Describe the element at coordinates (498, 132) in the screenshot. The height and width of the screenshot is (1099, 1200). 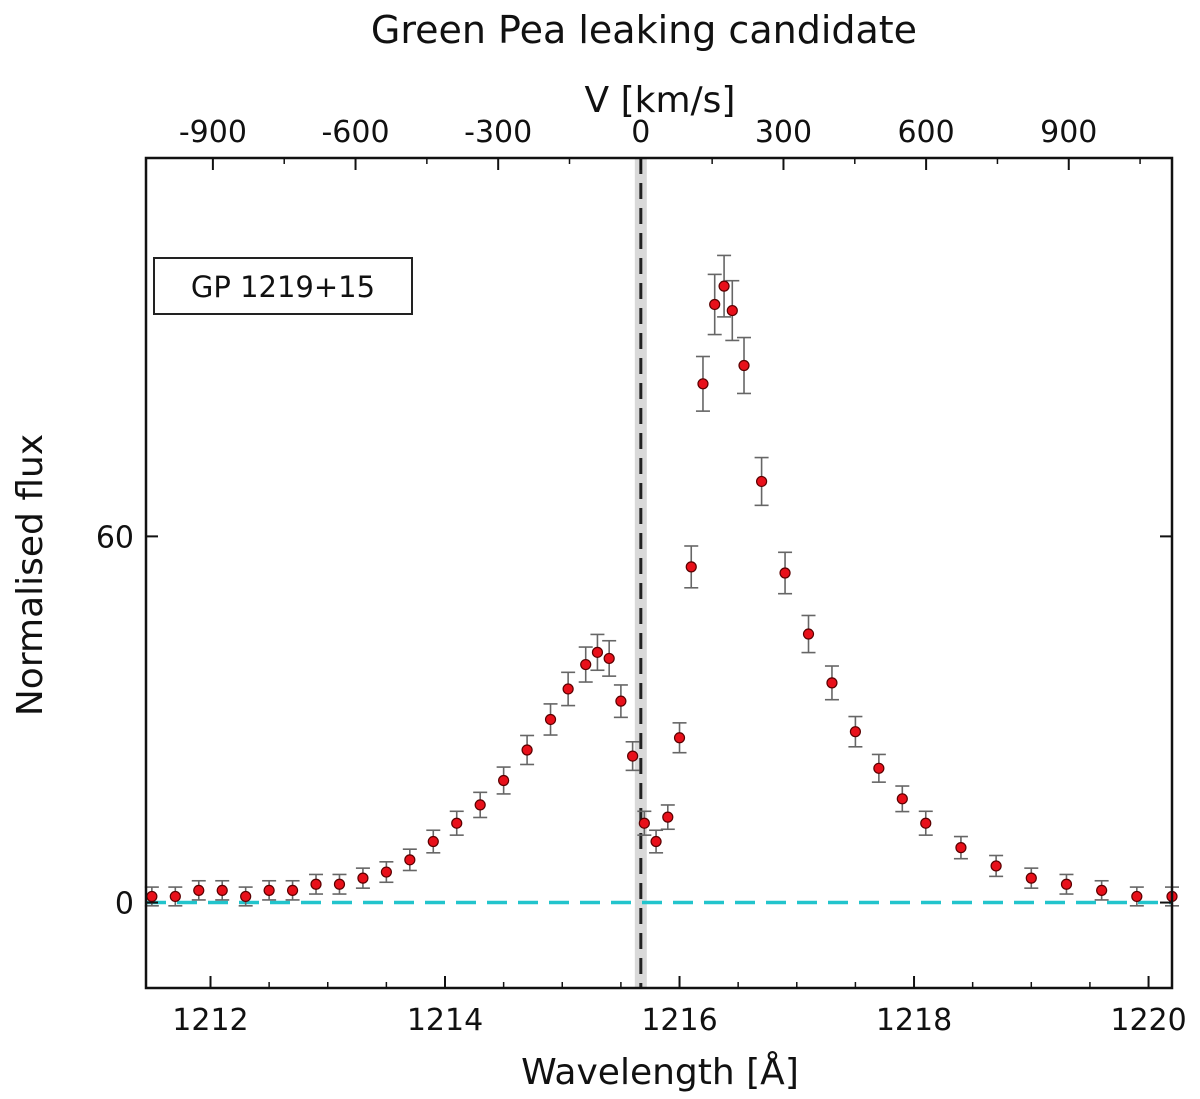
I see `top-tick-label: -300` at that location.